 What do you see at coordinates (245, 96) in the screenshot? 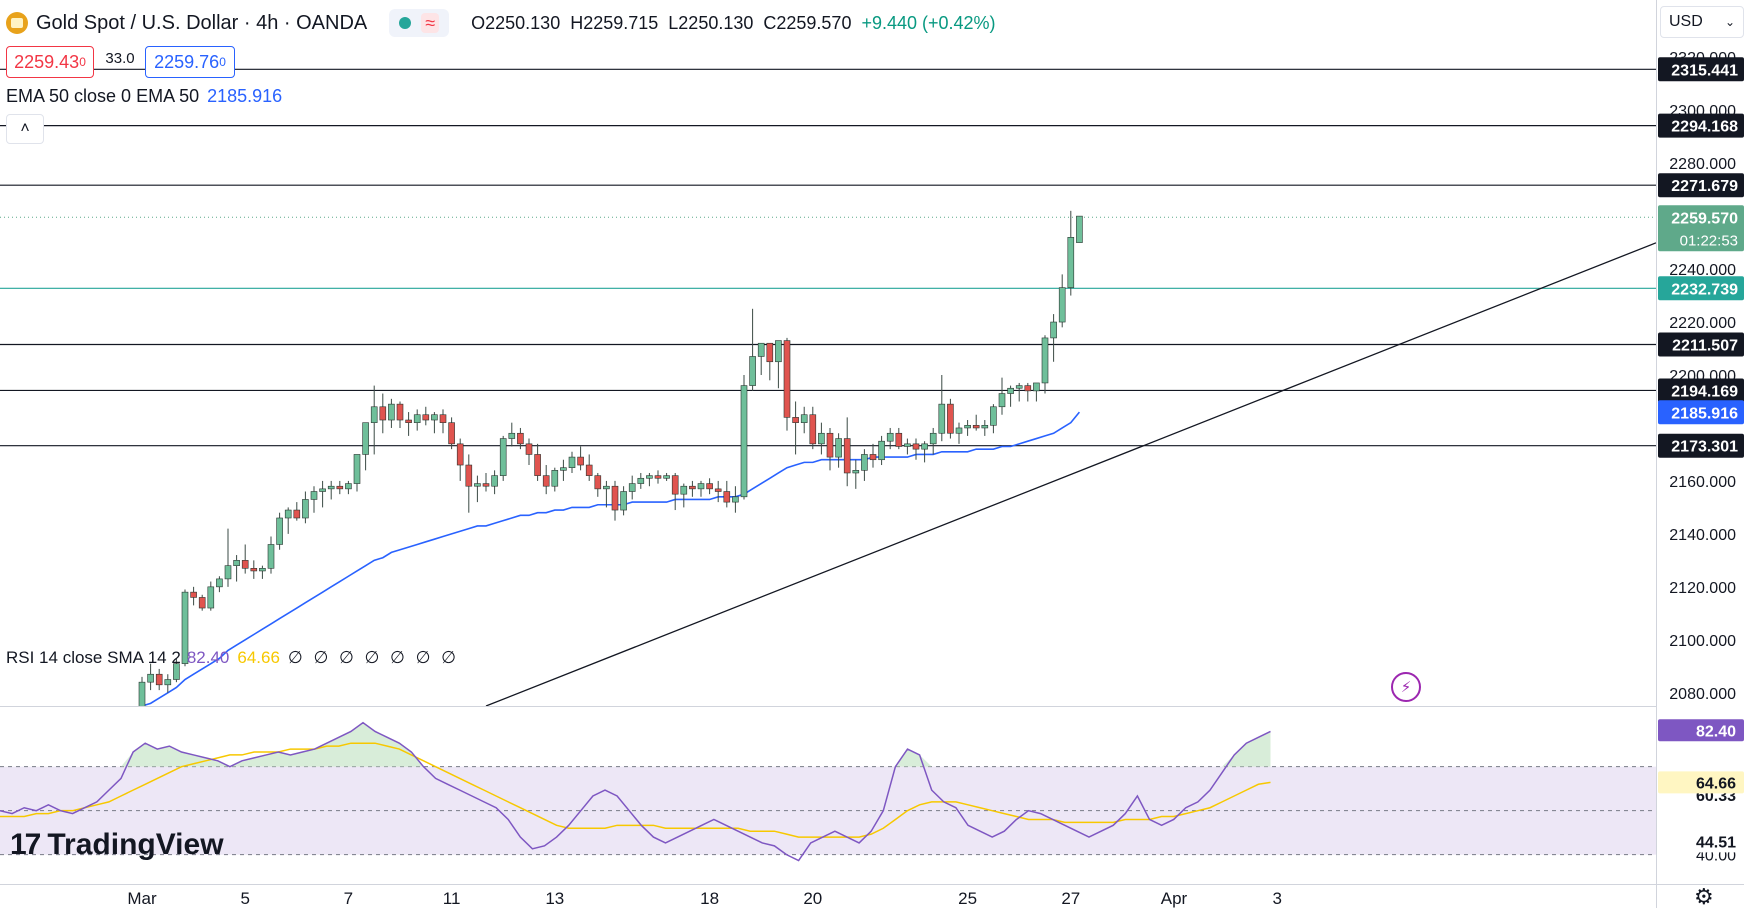
I see `ema-legend-value: 2185.916` at bounding box center [245, 96].